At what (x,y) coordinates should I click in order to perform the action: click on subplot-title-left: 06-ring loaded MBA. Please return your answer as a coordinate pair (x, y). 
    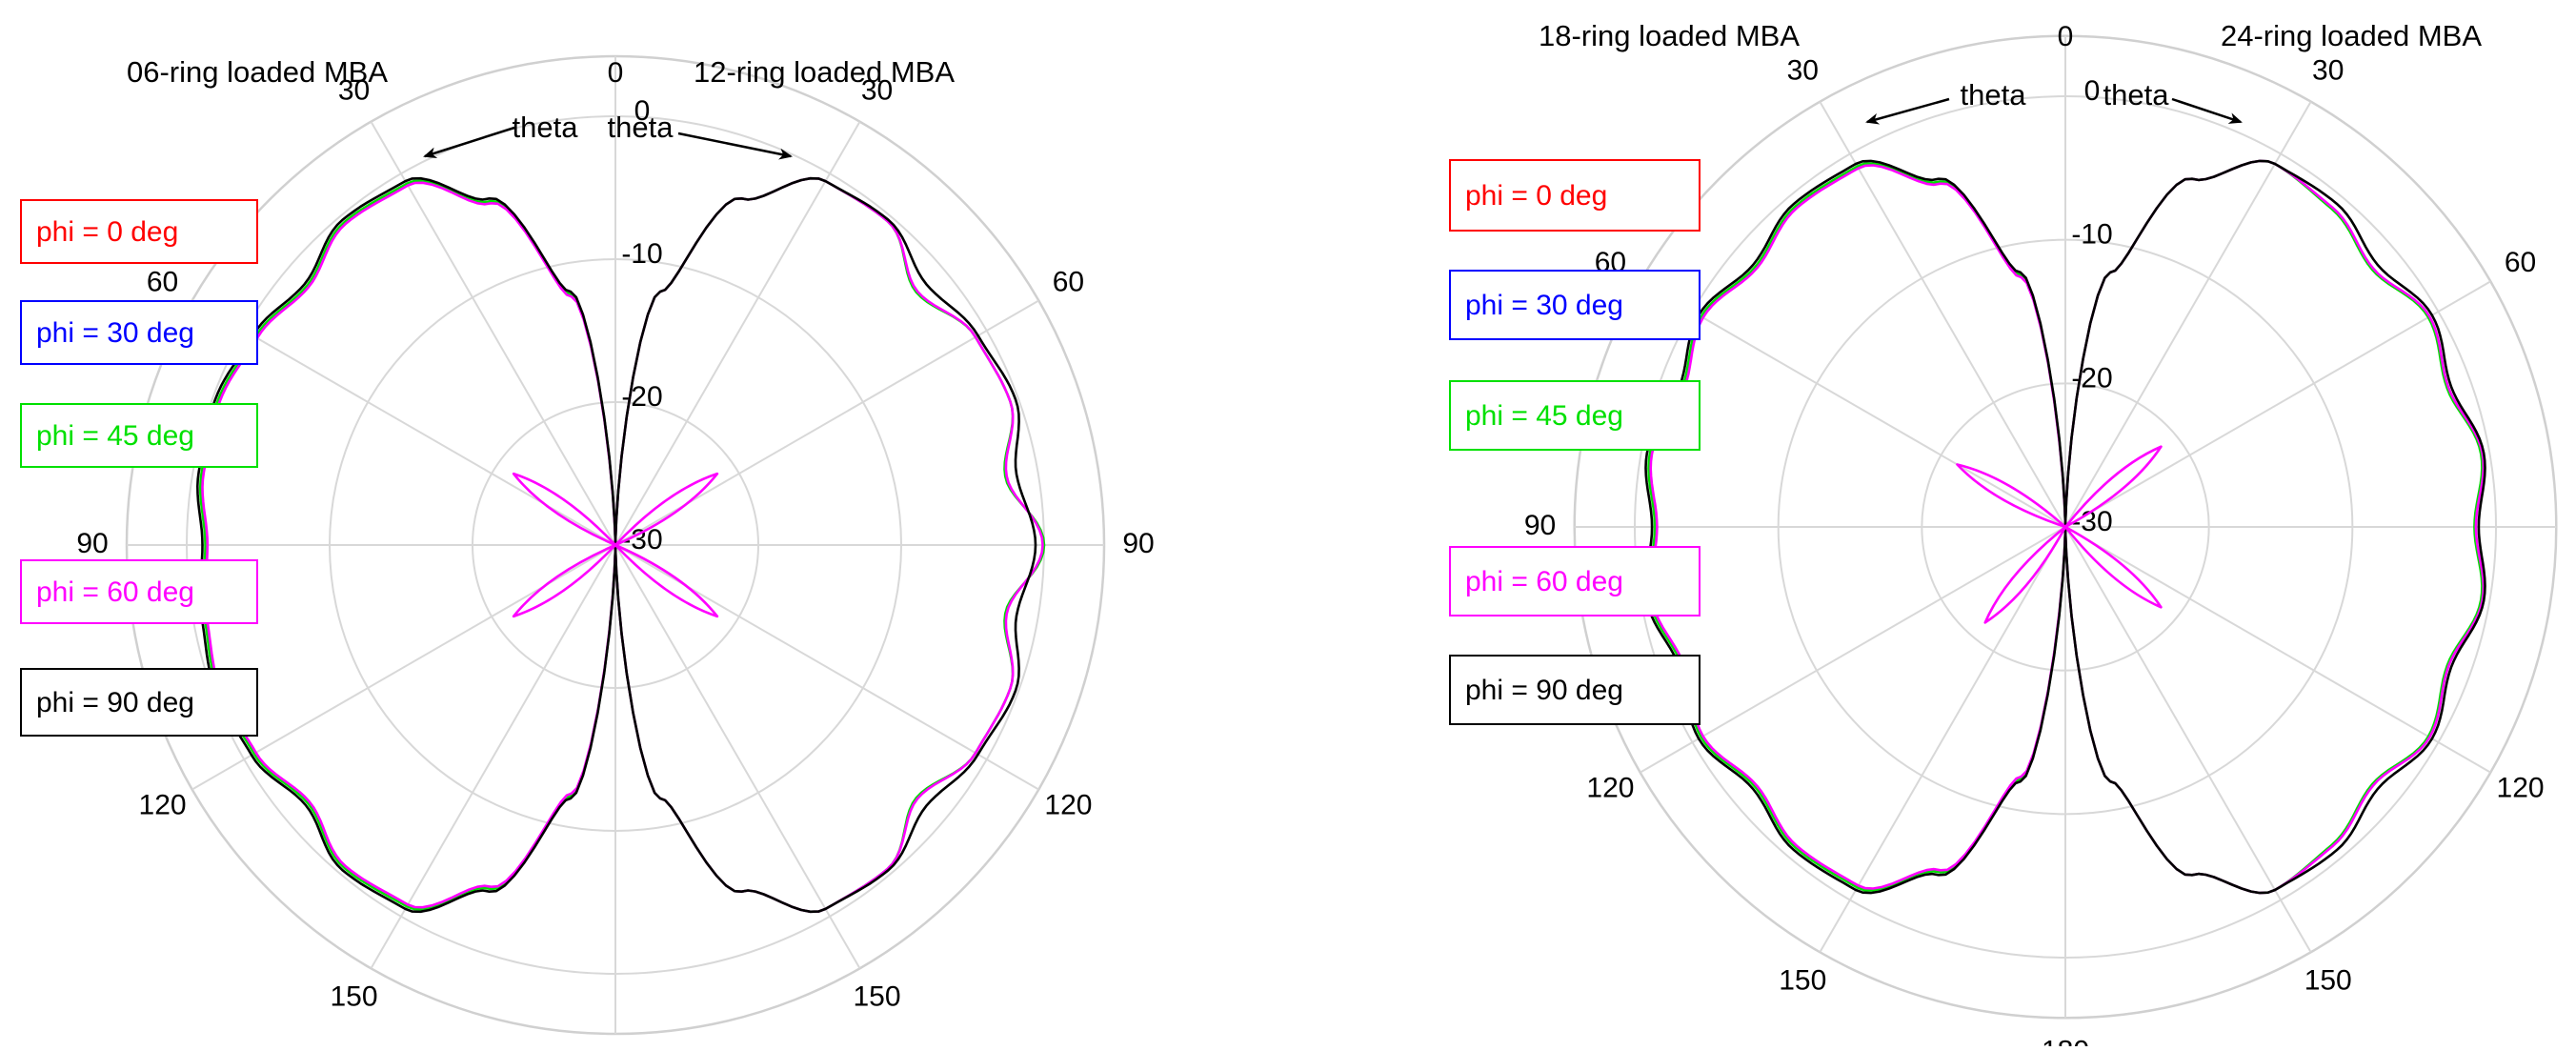
    Looking at the image, I should click on (258, 72).